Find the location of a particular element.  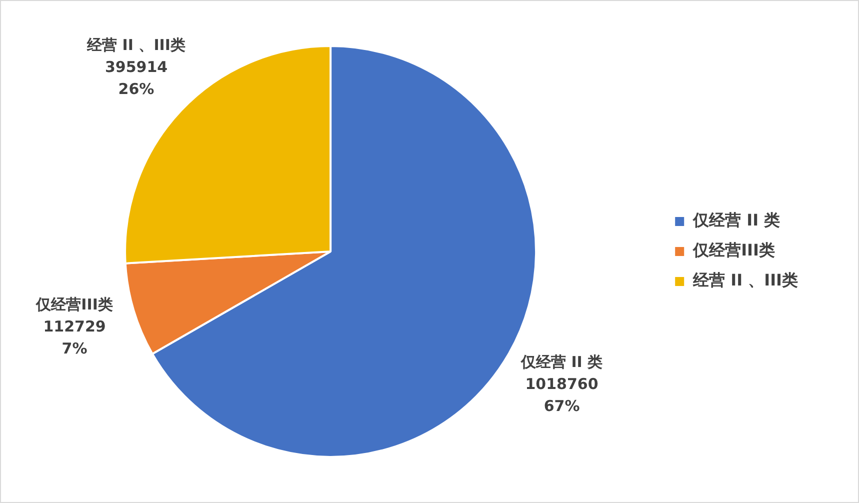

legend-label: 经营 II 、III类 is located at coordinates (745, 280).